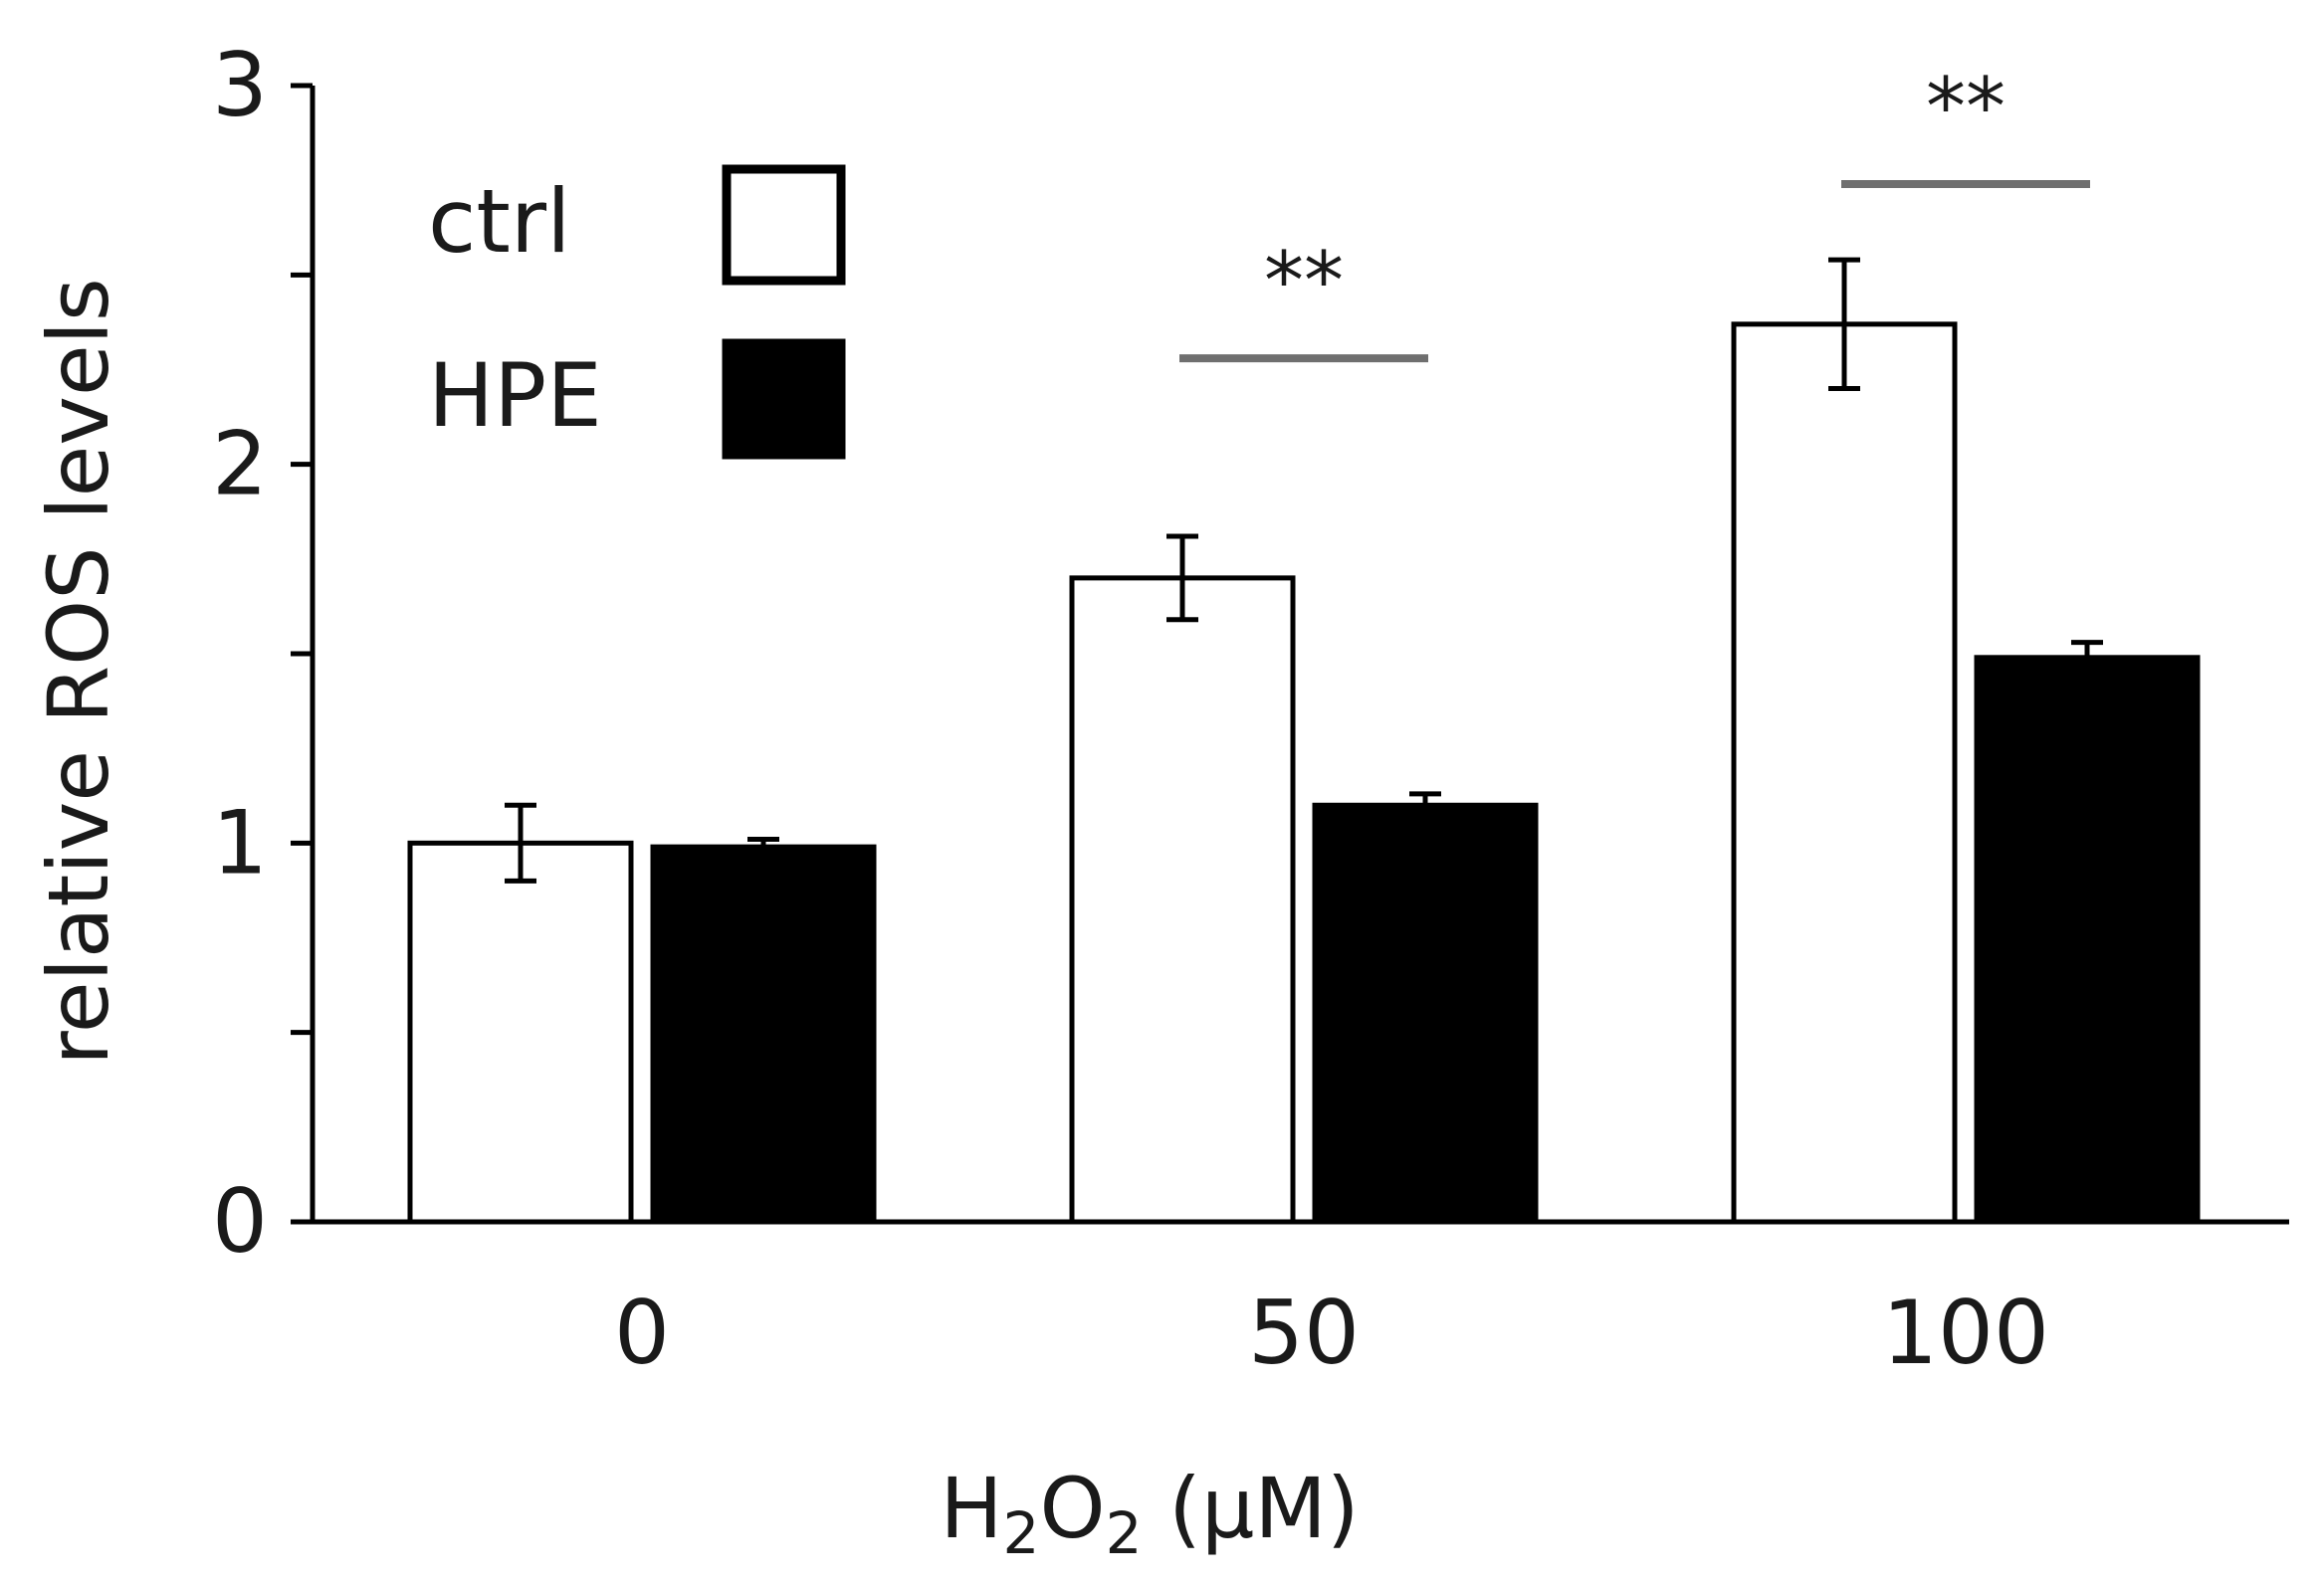 This screenshot has width=2324, height=1587. I want to click on x-axis-label-part: H, so click(971, 1508).